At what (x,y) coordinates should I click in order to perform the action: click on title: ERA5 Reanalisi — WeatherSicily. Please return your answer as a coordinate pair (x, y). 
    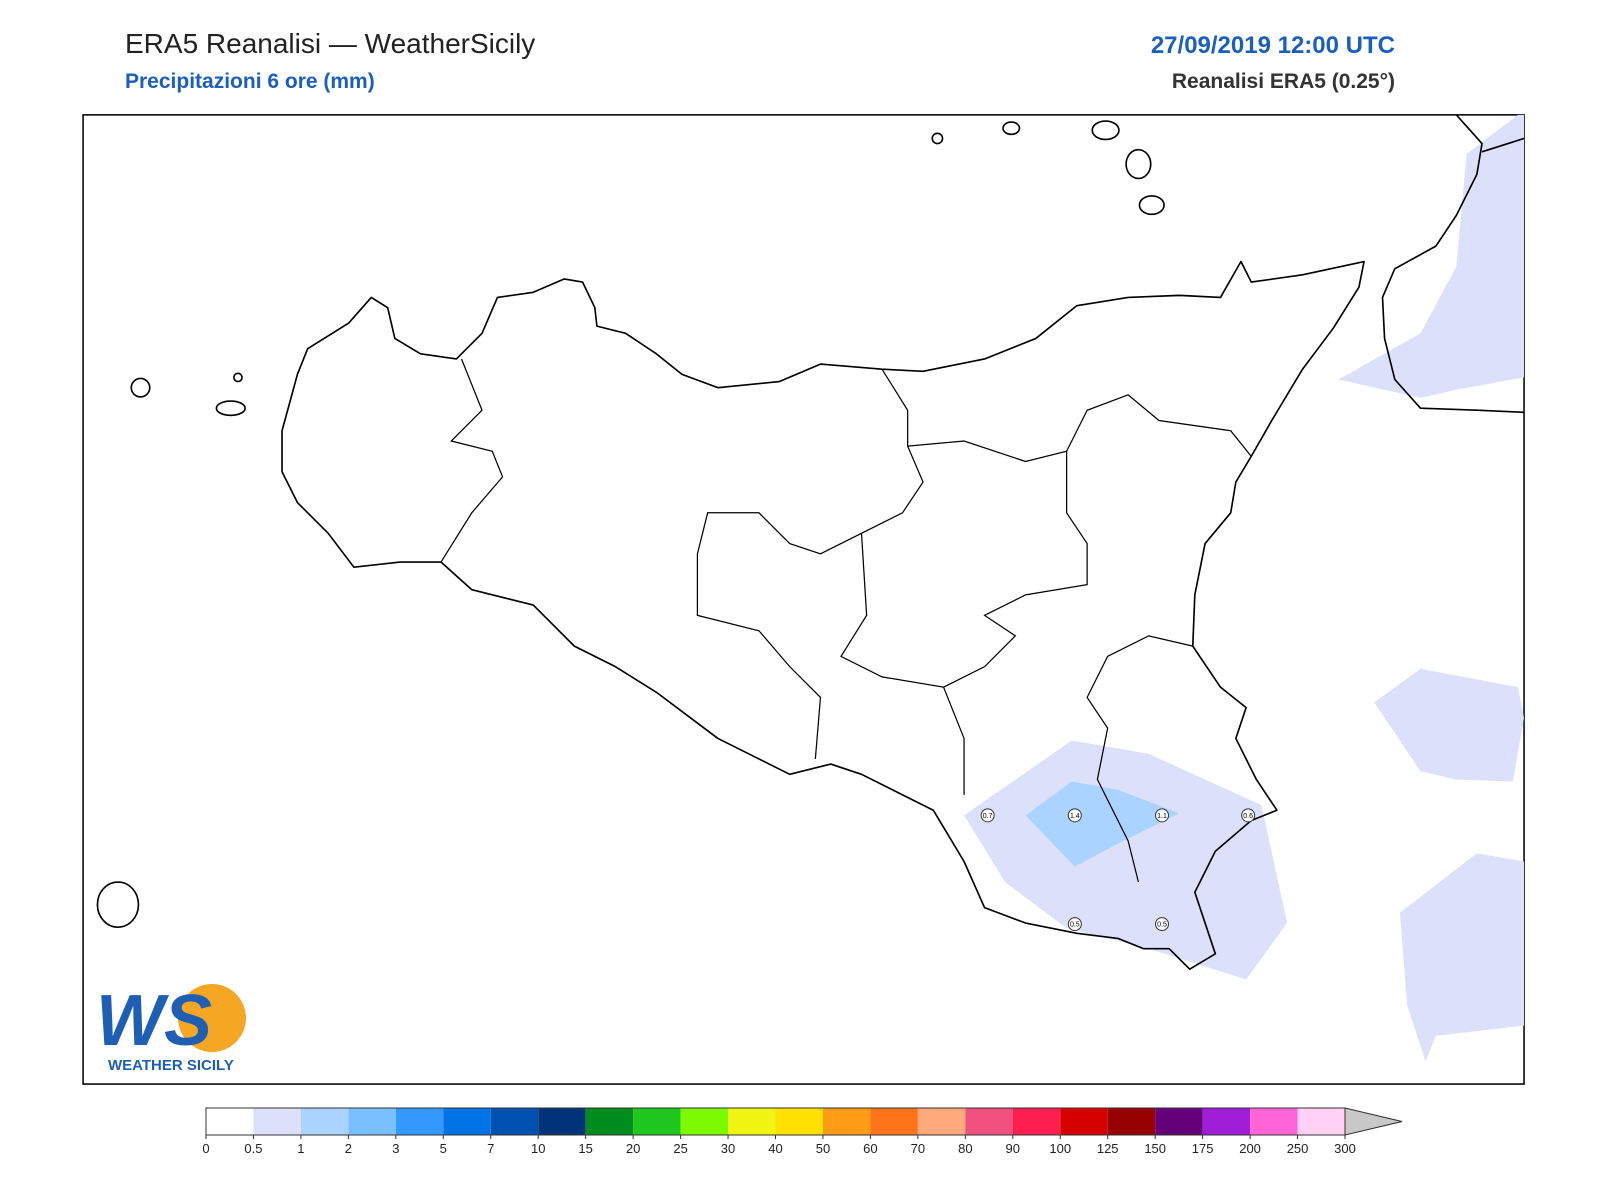
    Looking at the image, I should click on (330, 43).